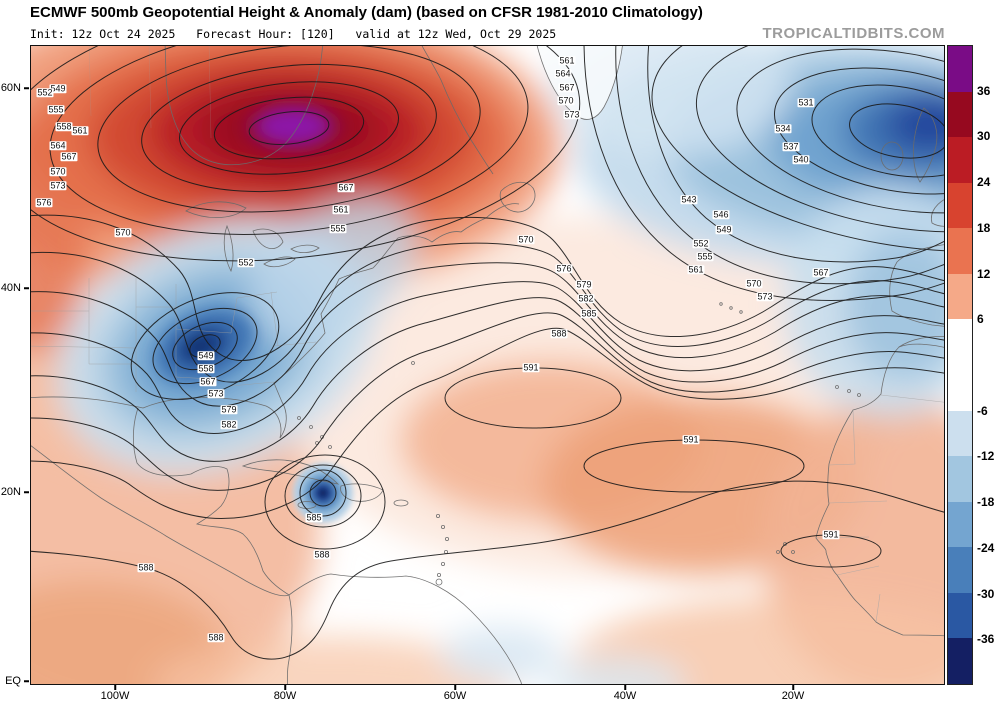 This screenshot has width=1000, height=707. What do you see at coordinates (853, 33) in the screenshot?
I see `site-watermark: TROPICALTIDBITS.COM` at bounding box center [853, 33].